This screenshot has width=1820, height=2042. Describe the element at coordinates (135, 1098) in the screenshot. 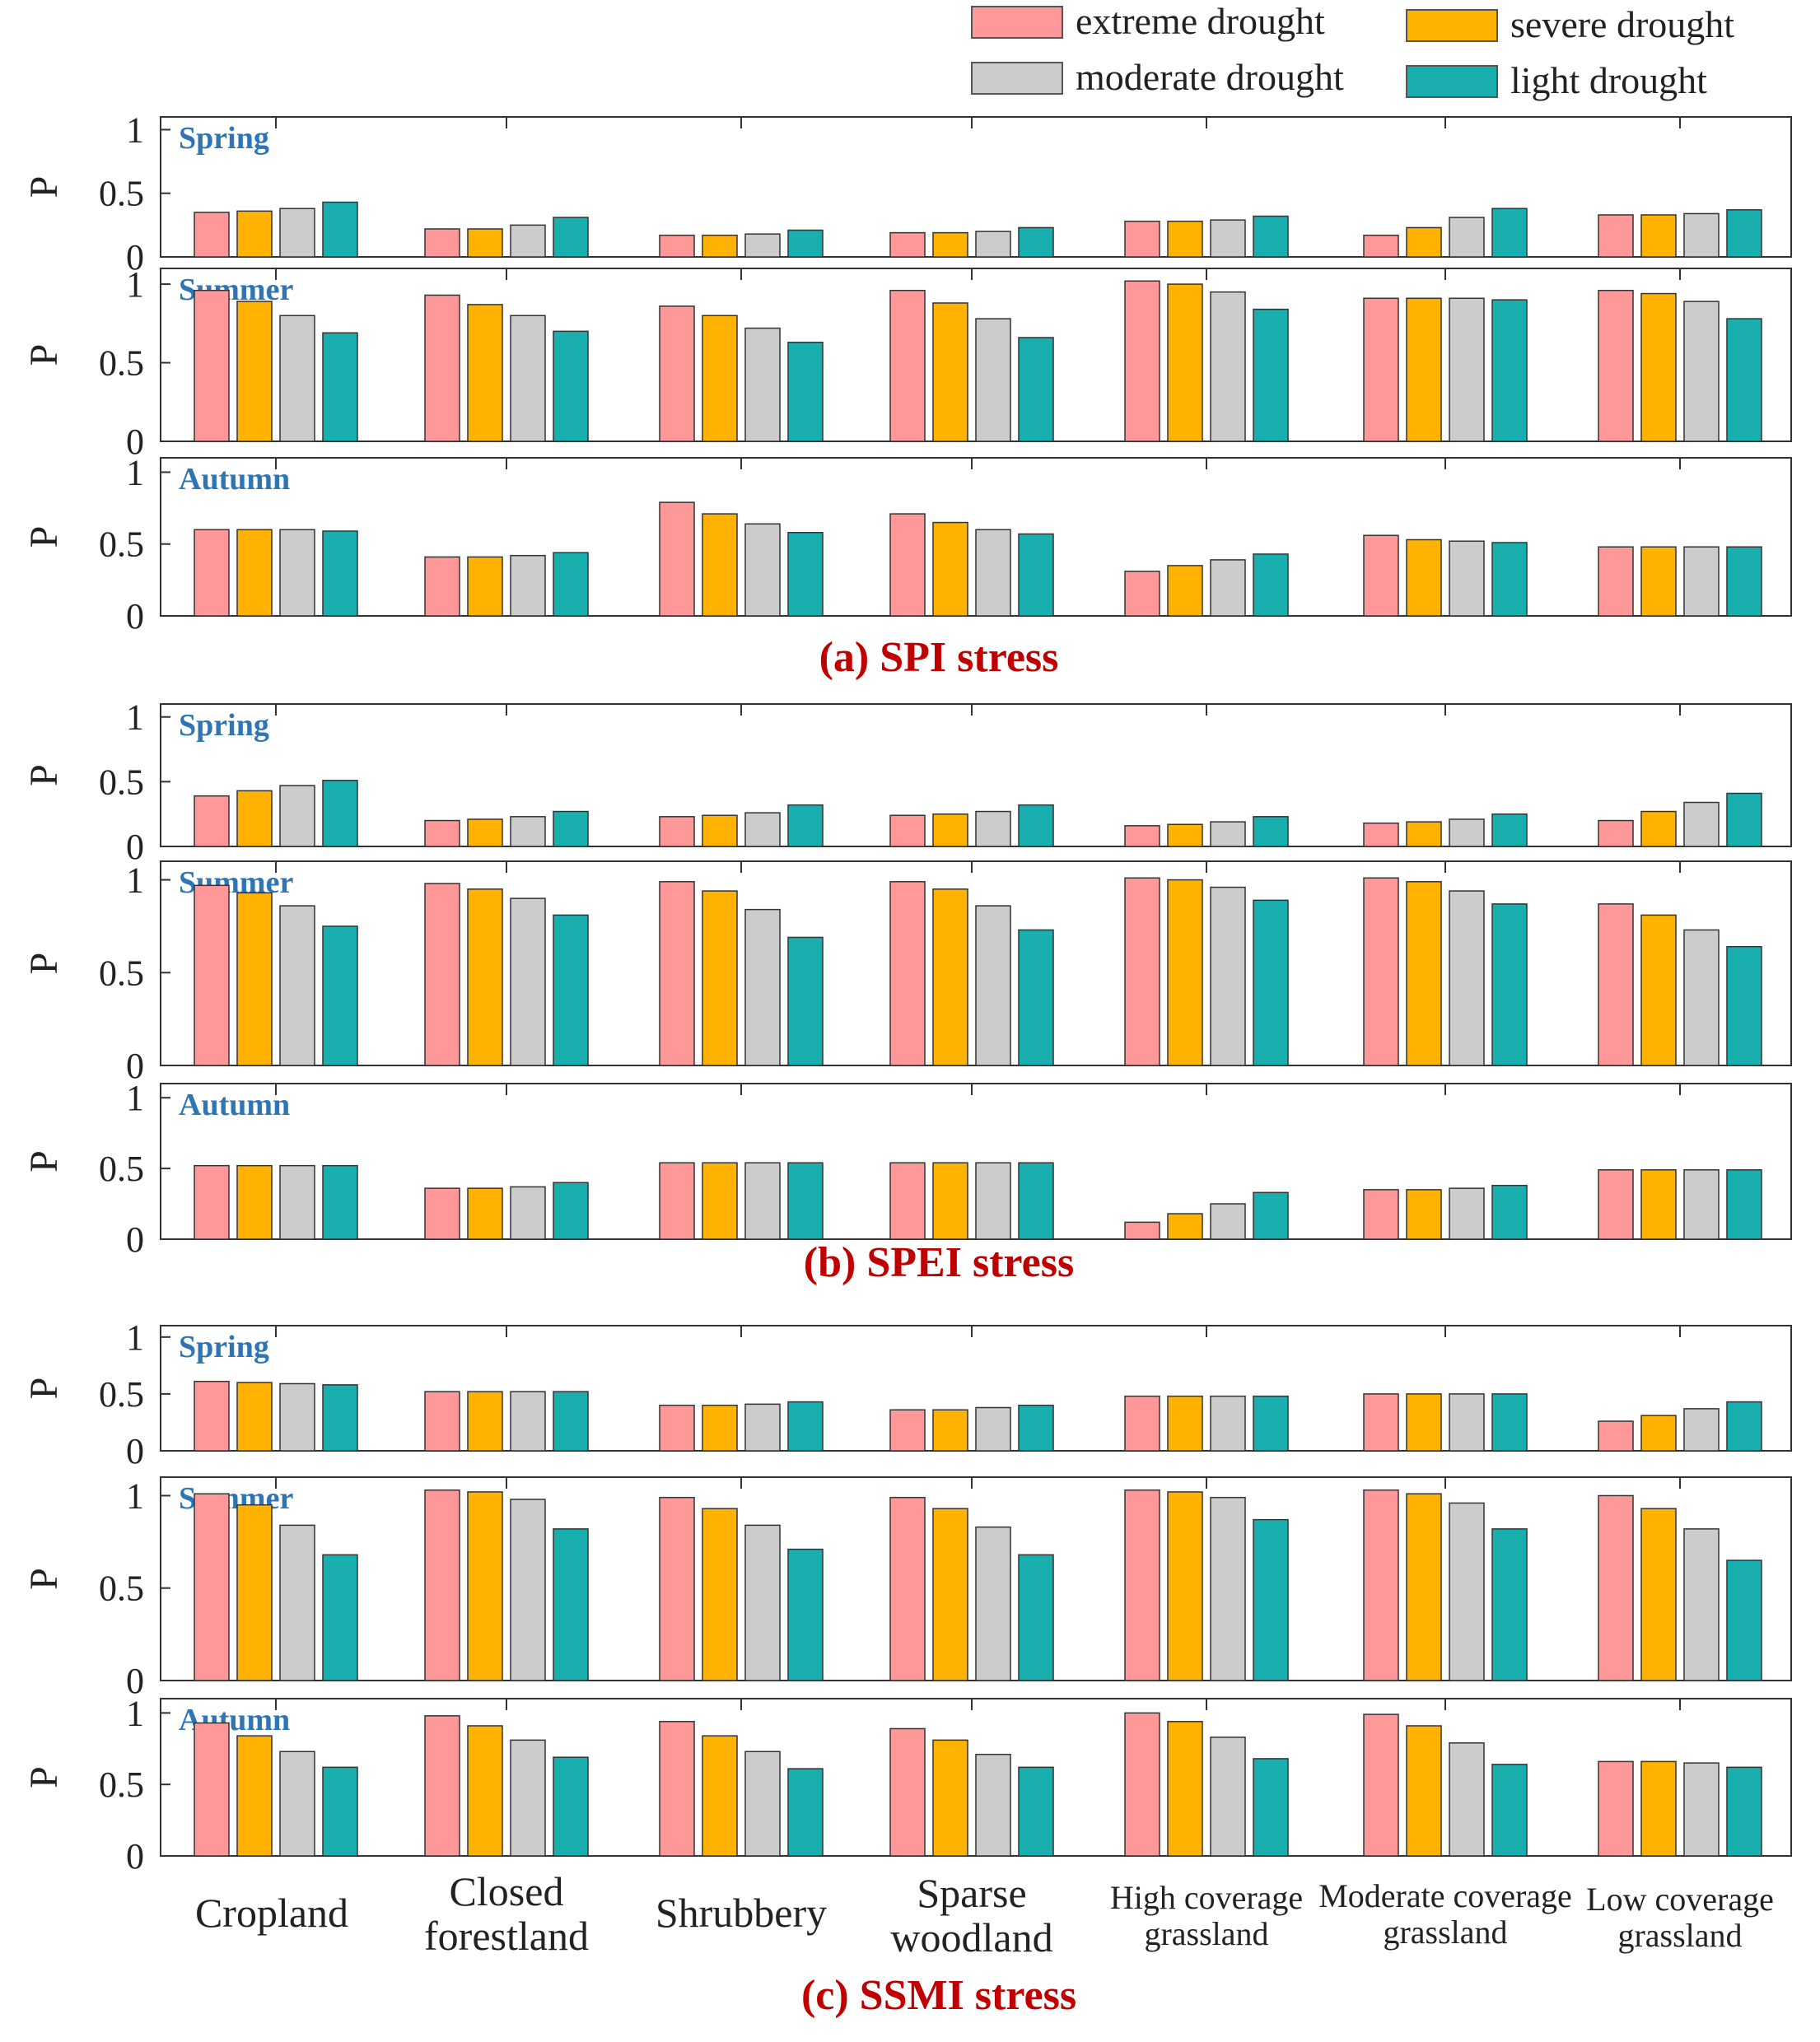

I see `block1-panel2-ytick-label-2: 1` at that location.